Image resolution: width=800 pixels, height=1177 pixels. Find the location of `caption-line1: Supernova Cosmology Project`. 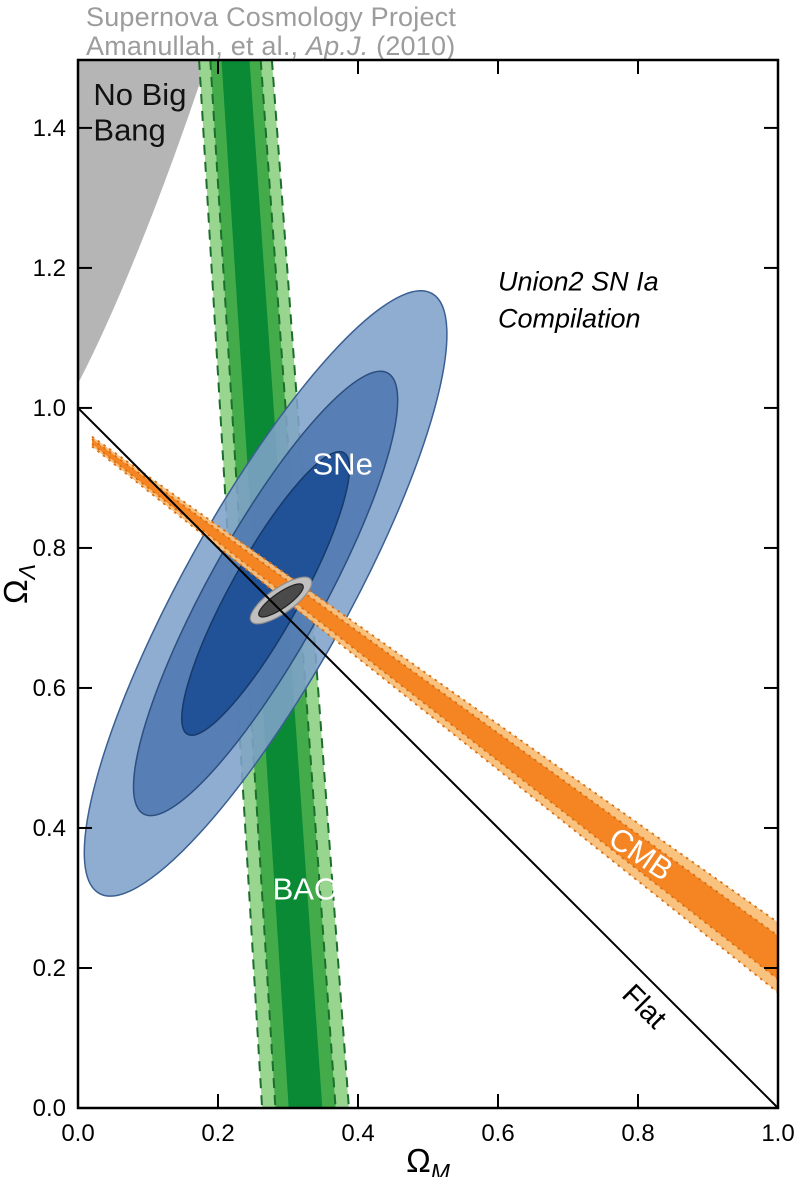

caption-line1: Supernova Cosmology Project is located at coordinates (271, 17).